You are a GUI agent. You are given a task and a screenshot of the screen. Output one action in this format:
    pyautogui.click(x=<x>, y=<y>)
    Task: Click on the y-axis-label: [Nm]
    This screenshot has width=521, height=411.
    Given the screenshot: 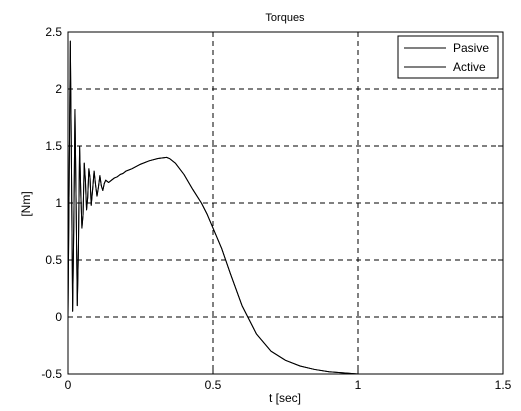 What is the action you would take?
    pyautogui.click(x=26, y=203)
    